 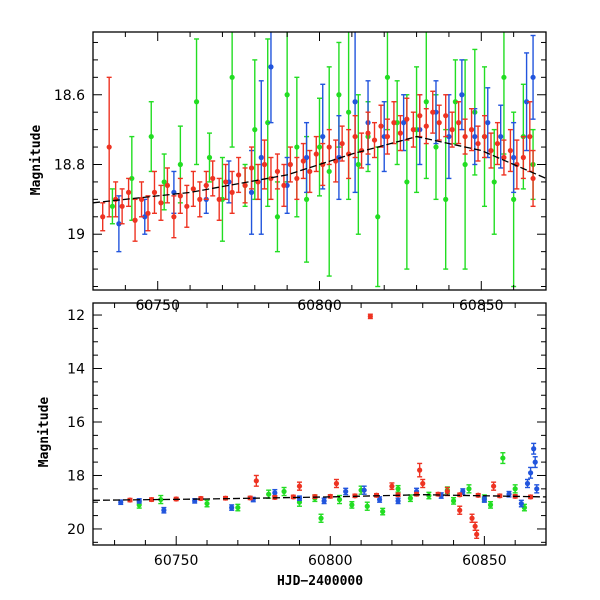 What do you see at coordinates (76, 530) in the screenshot?
I see `bottom-y-tick-label: 20` at bounding box center [76, 530].